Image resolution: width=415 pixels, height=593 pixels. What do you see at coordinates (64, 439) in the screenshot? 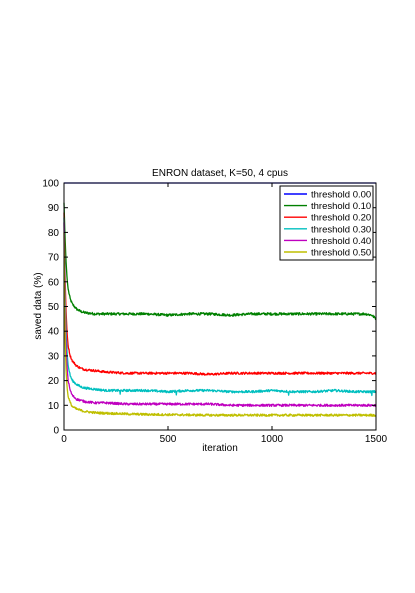
I see `x-tick-label: 0` at bounding box center [64, 439].